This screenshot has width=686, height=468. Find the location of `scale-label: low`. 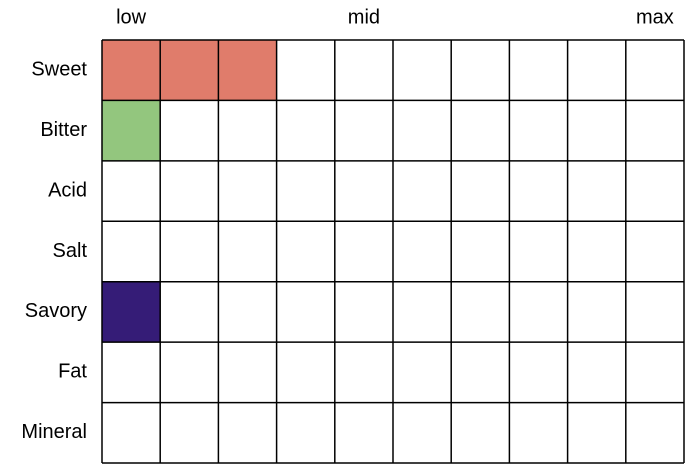

scale-label: low is located at coordinates (131, 17).